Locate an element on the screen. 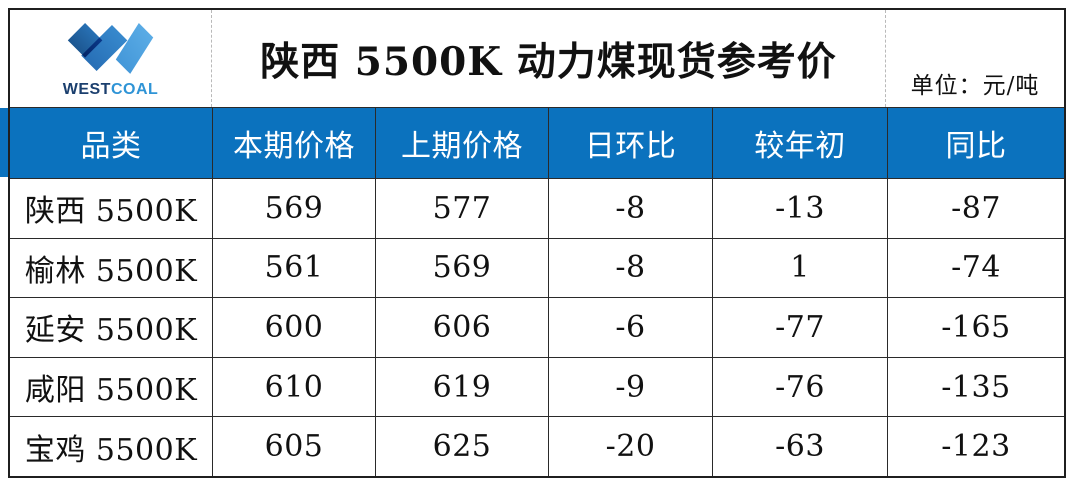 The width and height of the screenshot is (1080, 492). table-header-row: 品类 本期价格 上期价格 日环比 较年初 同比 is located at coordinates (537, 142).